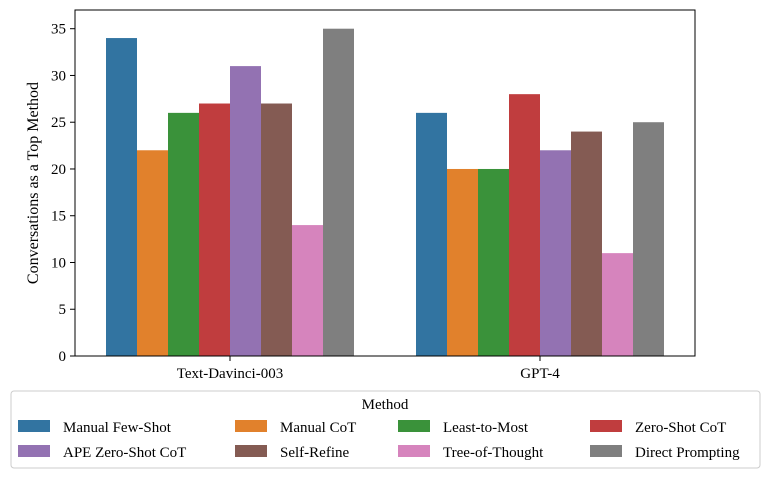 The image size is (770, 478). I want to click on legend-label-manual-few-shot: Manual Few-Shot, so click(117, 428).